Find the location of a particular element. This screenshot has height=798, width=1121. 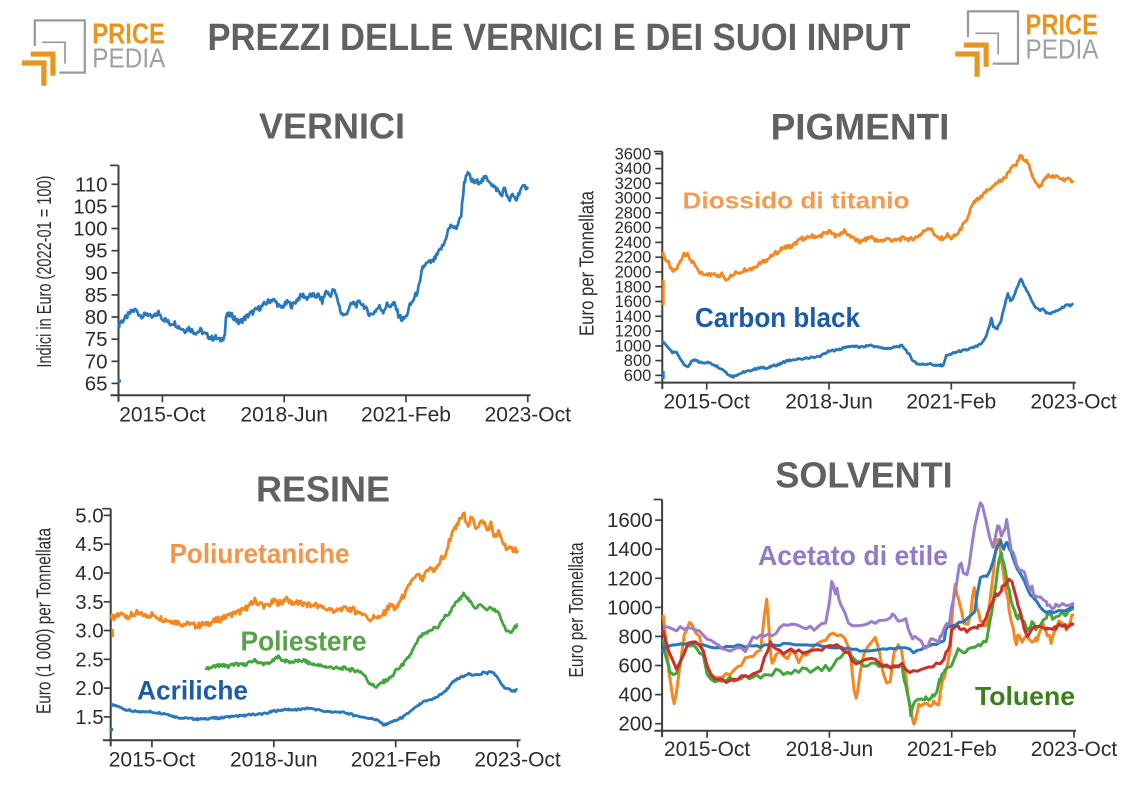

svg-text: 3600 is located at coordinates (633, 154).